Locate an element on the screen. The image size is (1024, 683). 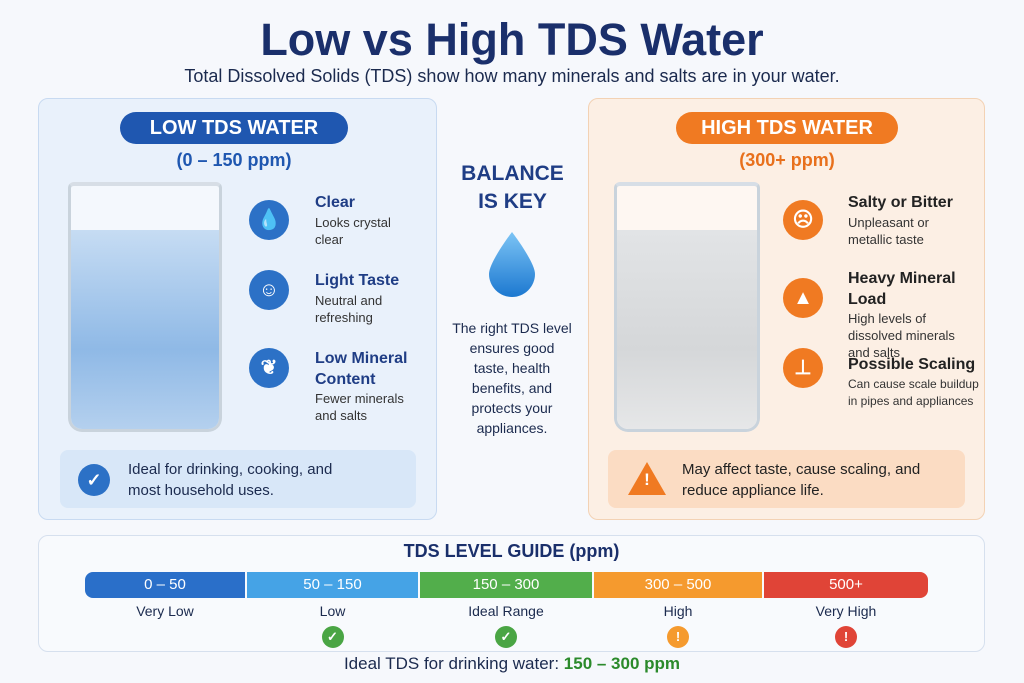
page-title: Low vs High TDS Water is located at coordinates (512, 39).